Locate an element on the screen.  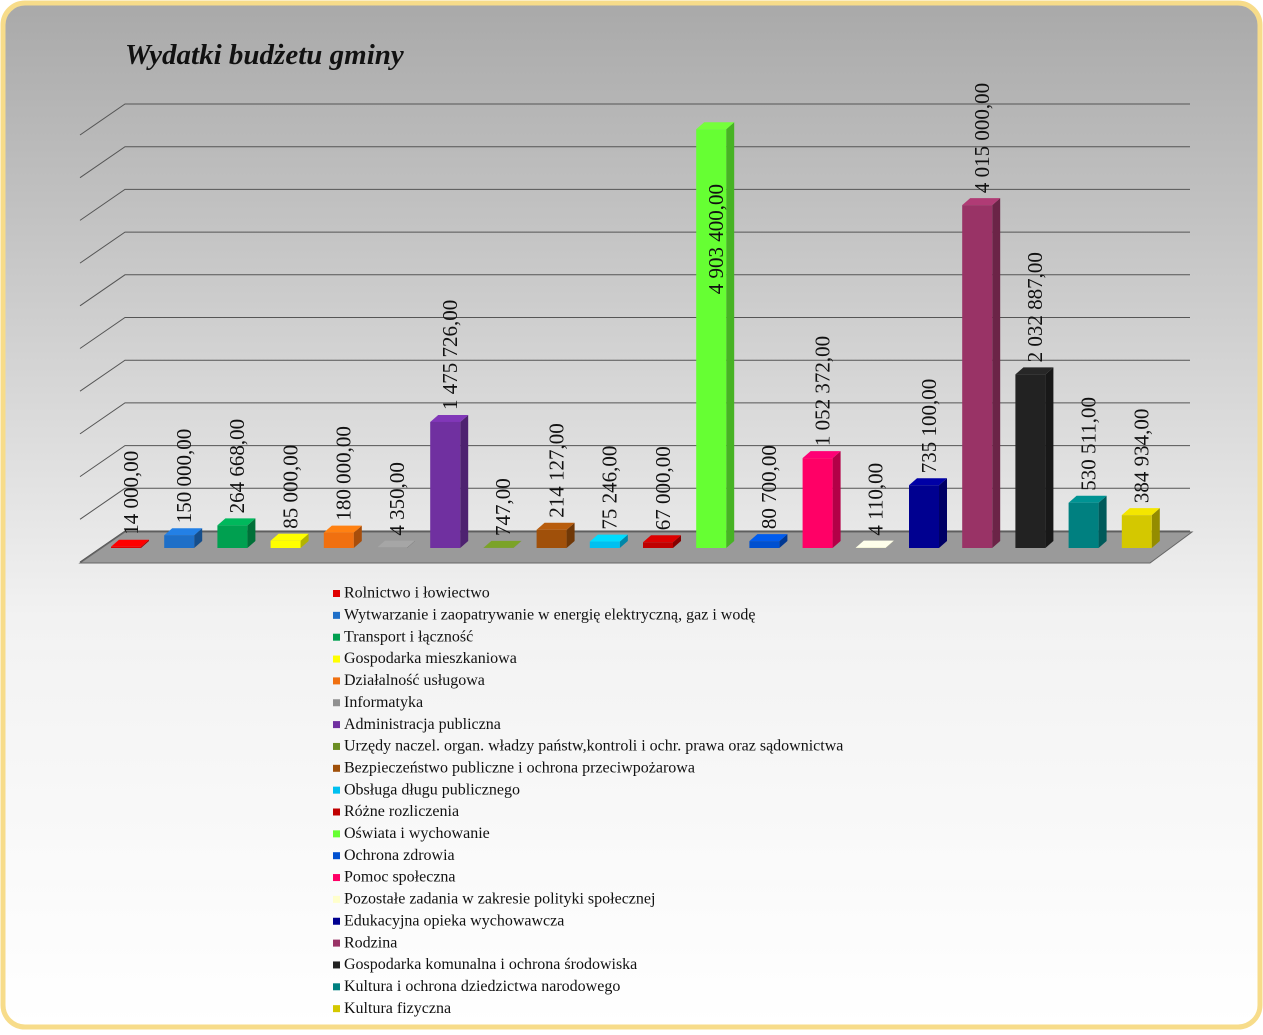
value-label: 735 100,00 is located at coordinates (929, 426).